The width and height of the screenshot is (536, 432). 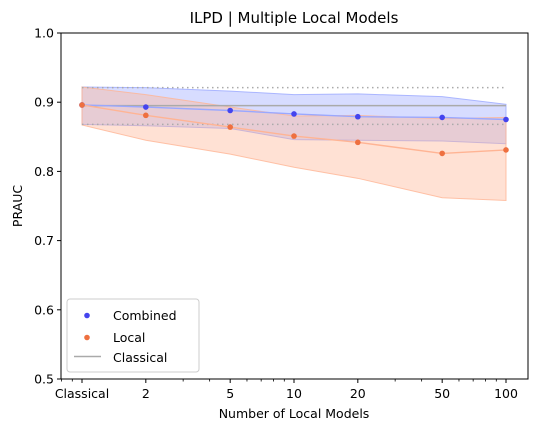 I want to click on x-axis-label: Number of Local Models, so click(x=294, y=413).